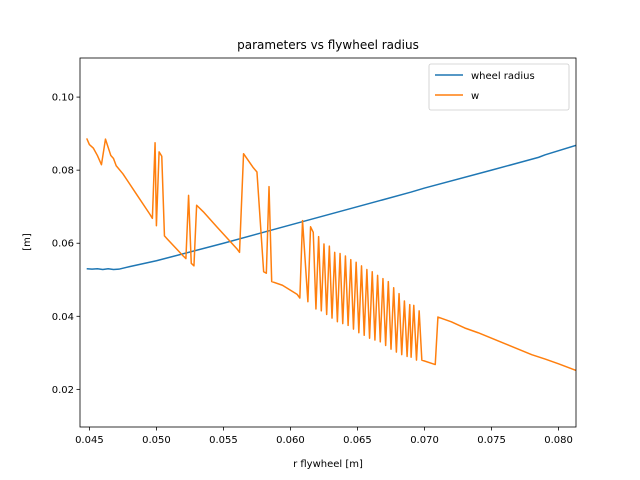  I want to click on x-tick-label: 0.080, so click(558, 440).